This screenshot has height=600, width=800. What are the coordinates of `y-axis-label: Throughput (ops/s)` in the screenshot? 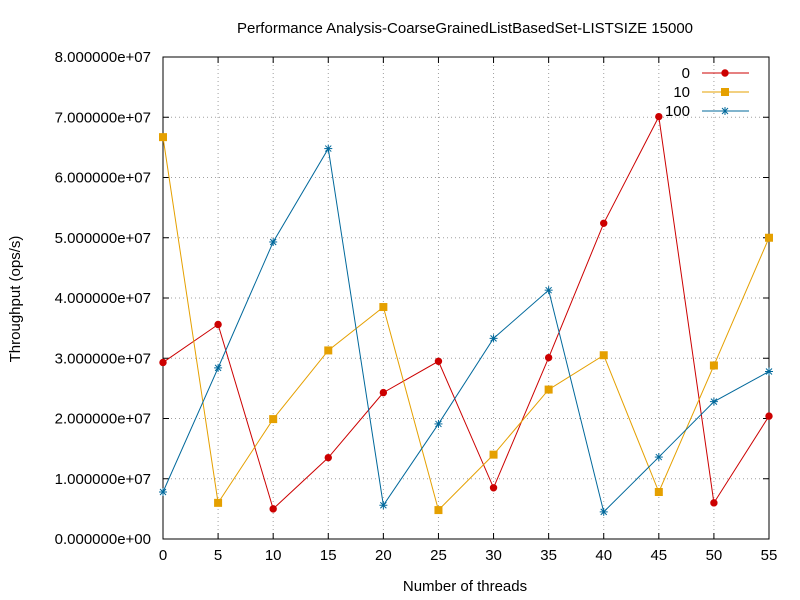 It's located at (15, 299).